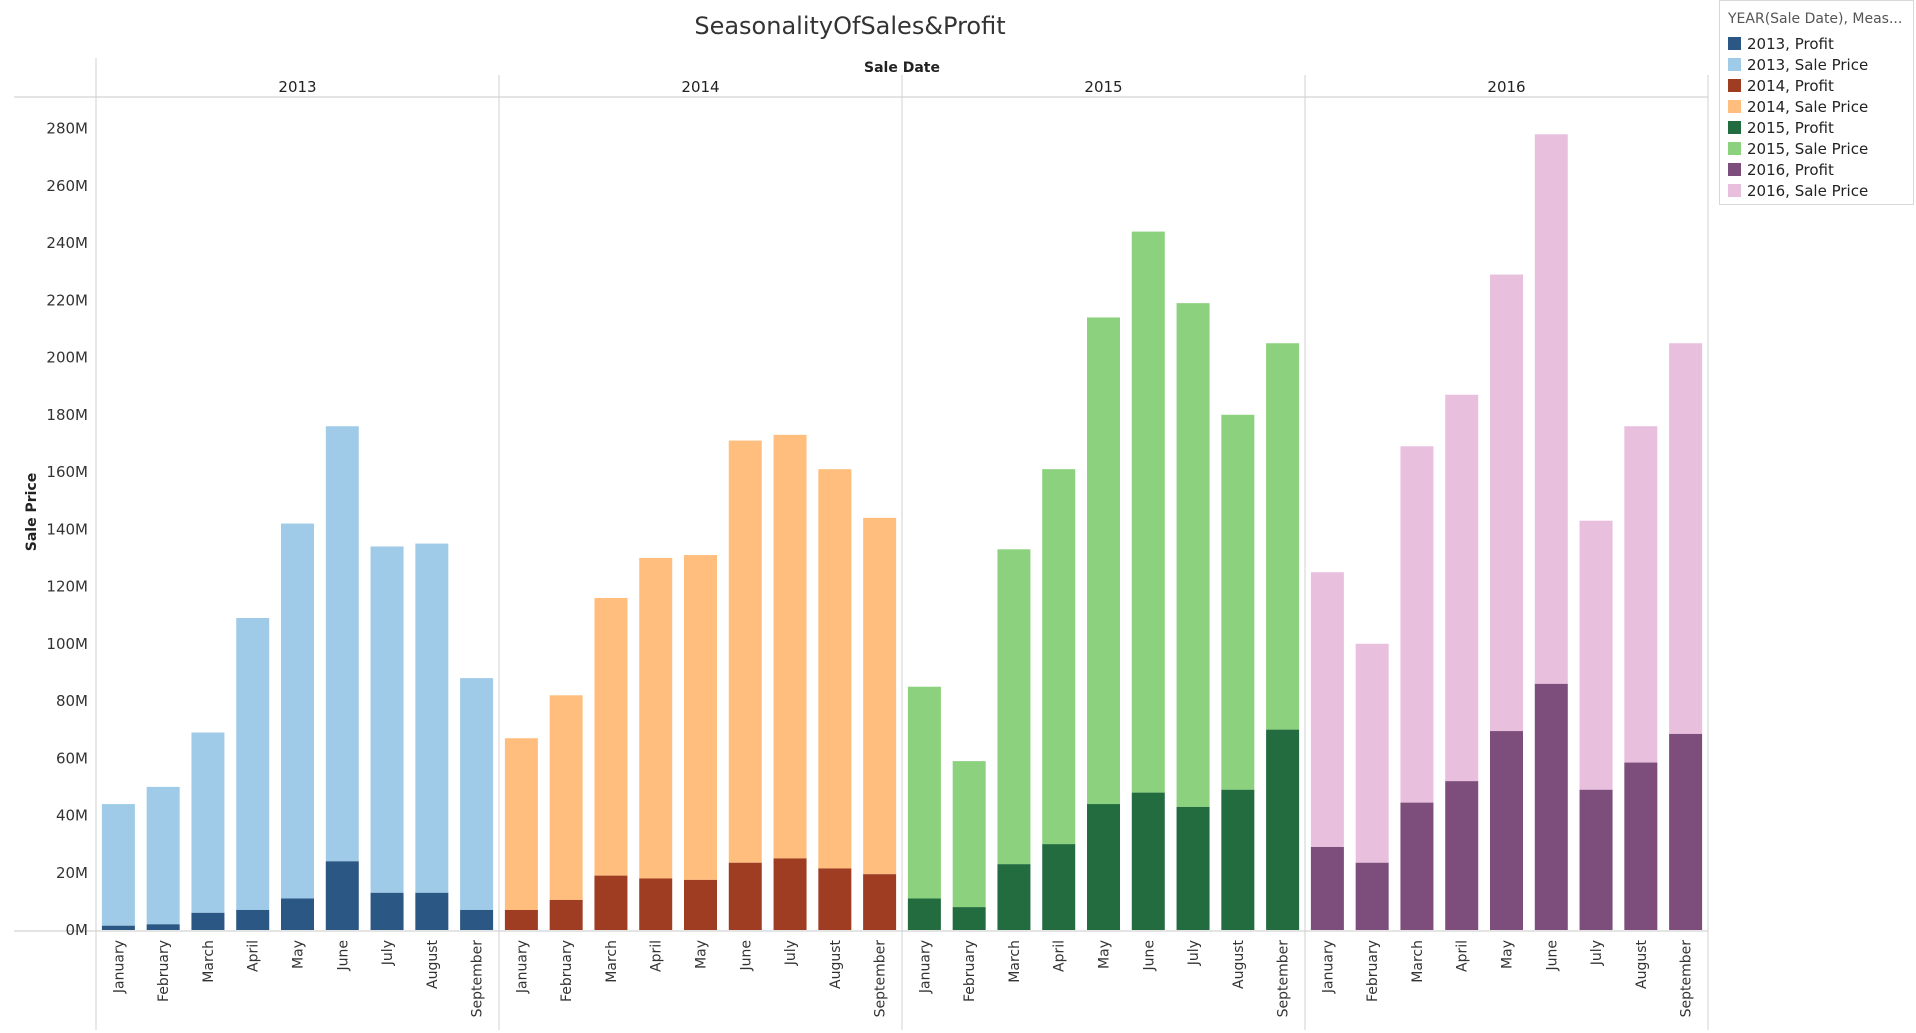 The height and width of the screenshot is (1033, 1916). I want to click on legend-item: 2013, Profit, so click(1816, 43).